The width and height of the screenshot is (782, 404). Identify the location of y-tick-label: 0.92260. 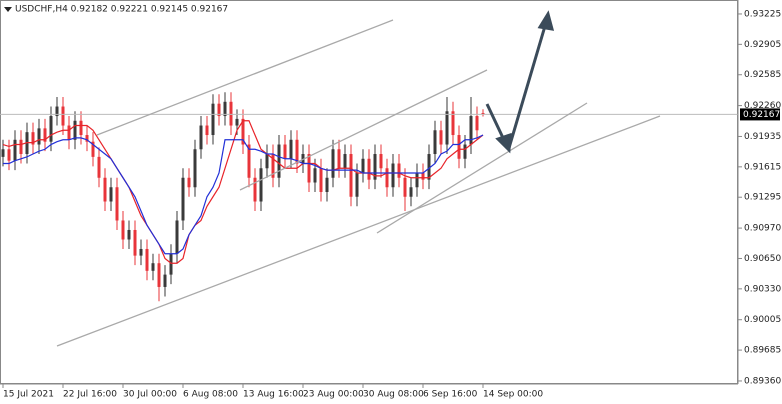
(762, 106).